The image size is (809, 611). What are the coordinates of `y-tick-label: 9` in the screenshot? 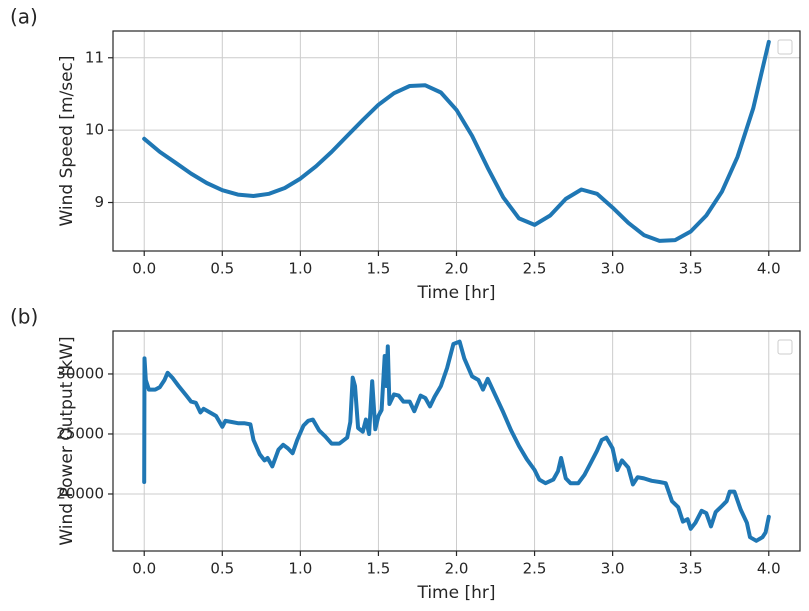 It's located at (99, 202).